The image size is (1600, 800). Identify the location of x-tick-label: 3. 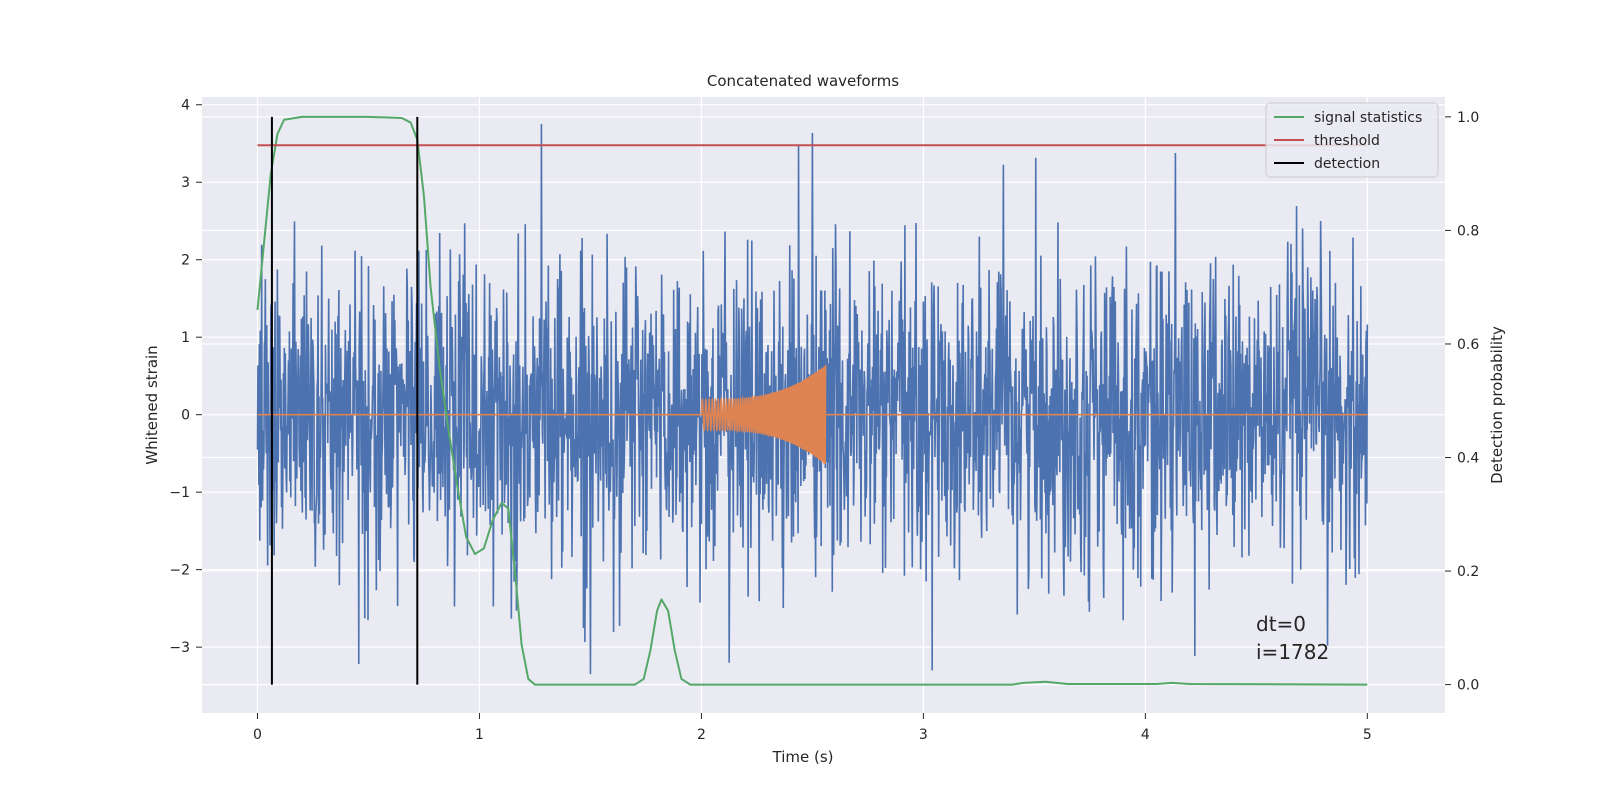
(923, 735).